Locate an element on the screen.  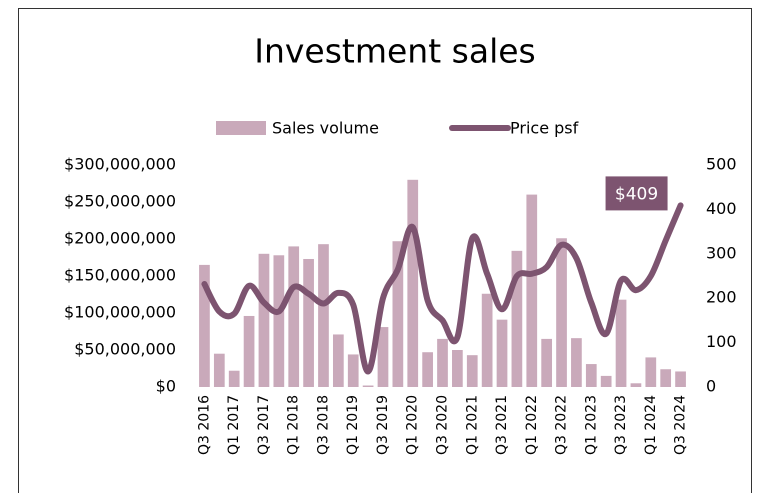
x-tick-label: Q1 2020 is located at coordinates (413, 425).